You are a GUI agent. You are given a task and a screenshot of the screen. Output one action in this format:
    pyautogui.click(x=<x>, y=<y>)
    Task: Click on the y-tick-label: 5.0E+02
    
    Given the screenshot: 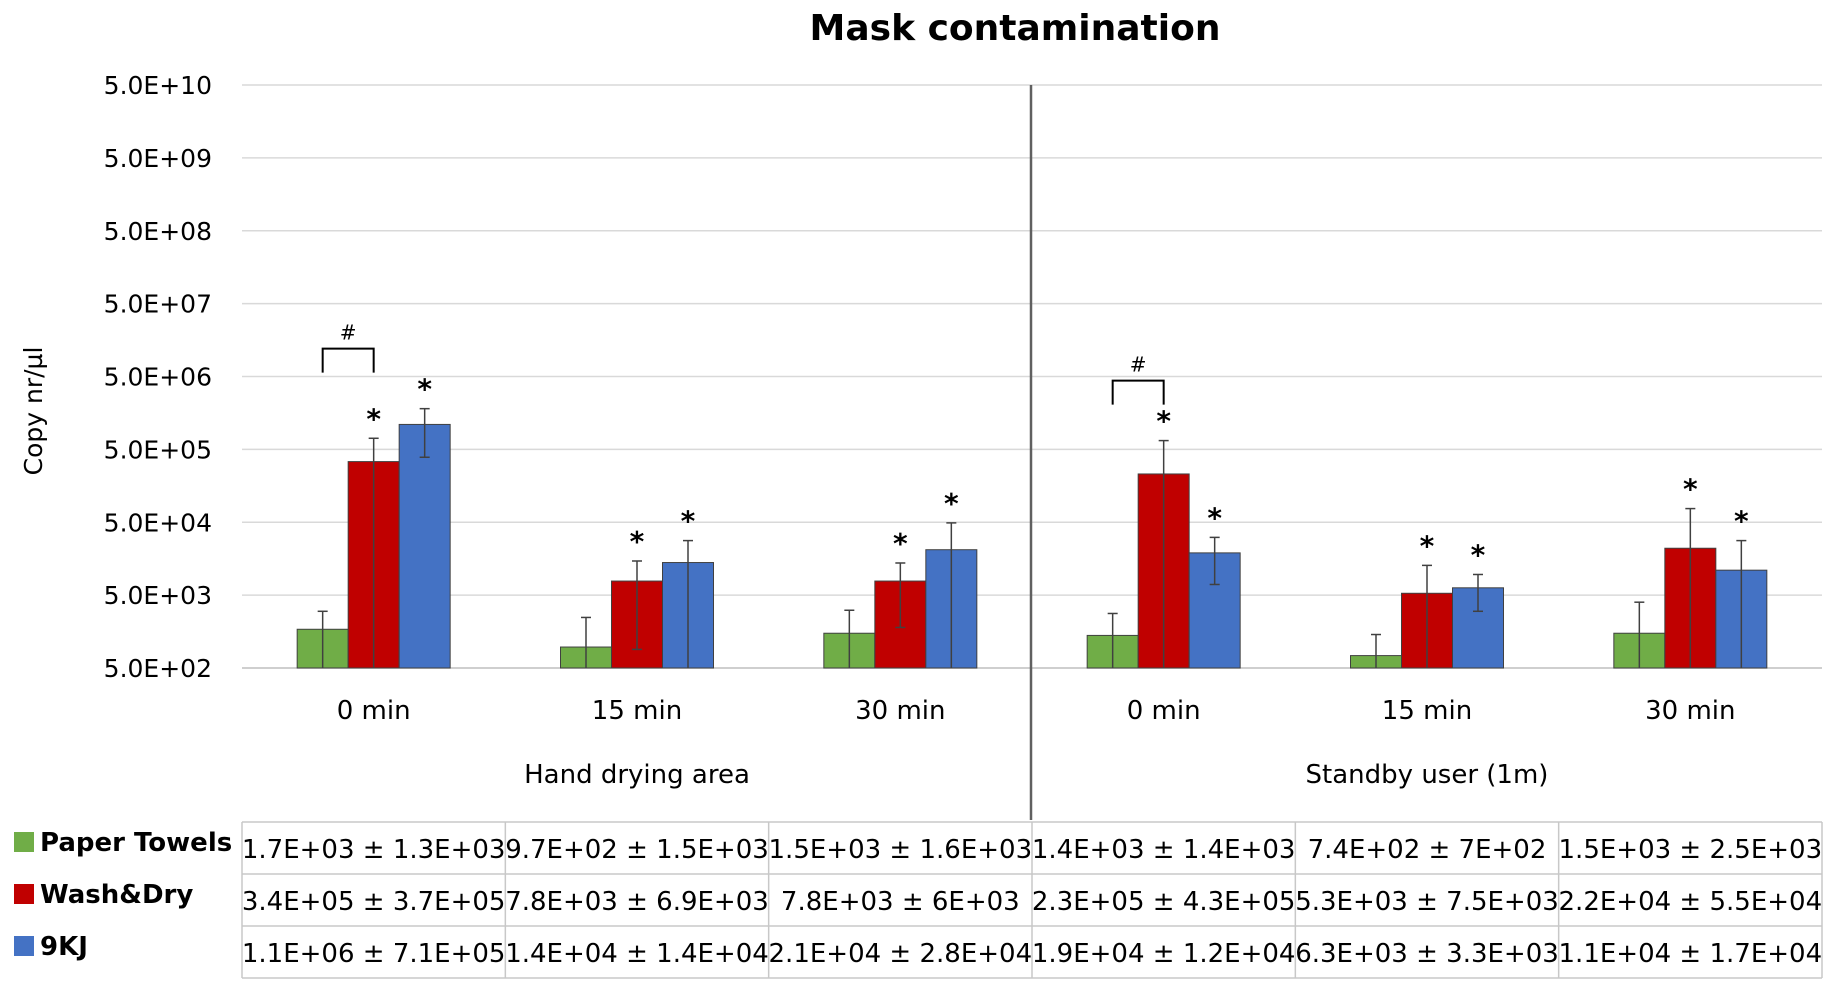 What is the action you would take?
    pyautogui.click(x=158, y=668)
    